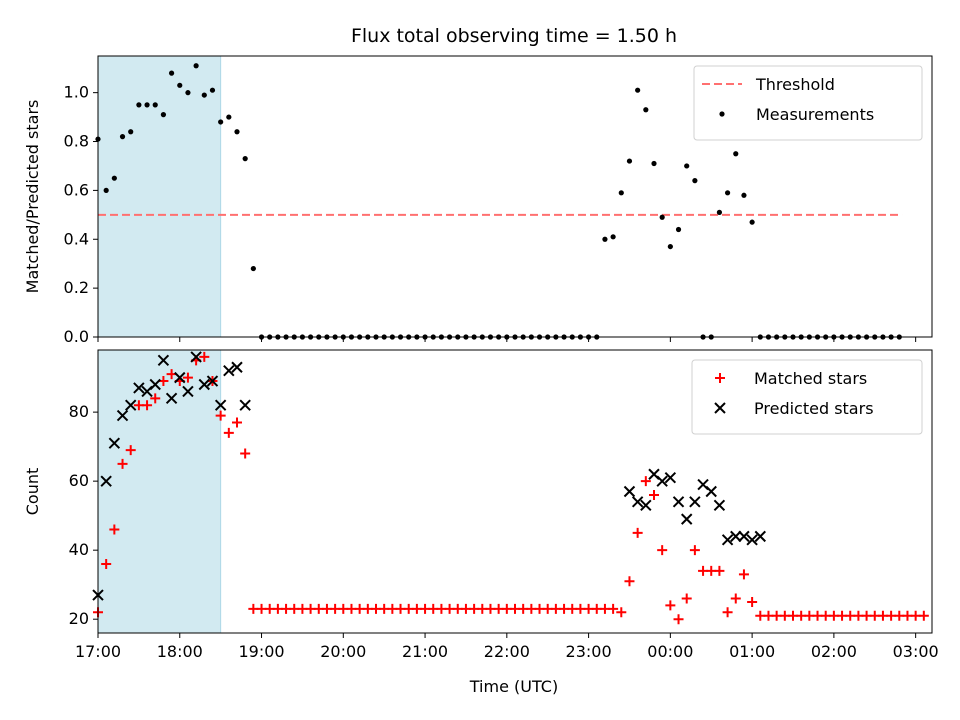  Describe the element at coordinates (76, 92) in the screenshot. I see `y-tick-label: 1.0` at that location.